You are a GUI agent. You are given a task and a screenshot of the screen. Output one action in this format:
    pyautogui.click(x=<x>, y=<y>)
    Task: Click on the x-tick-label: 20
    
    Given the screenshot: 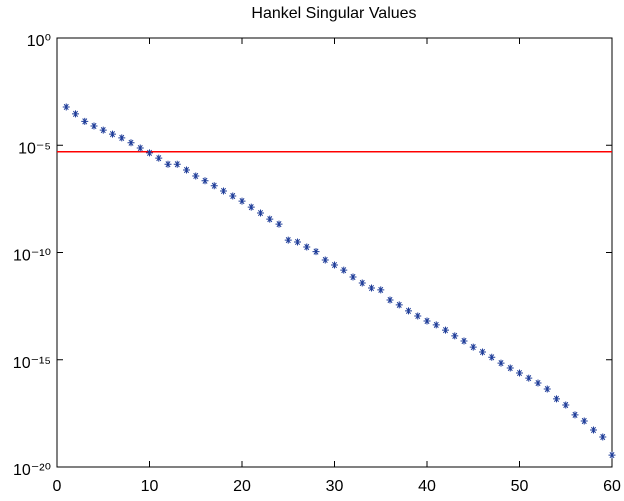 What is the action you would take?
    pyautogui.click(x=242, y=486)
    